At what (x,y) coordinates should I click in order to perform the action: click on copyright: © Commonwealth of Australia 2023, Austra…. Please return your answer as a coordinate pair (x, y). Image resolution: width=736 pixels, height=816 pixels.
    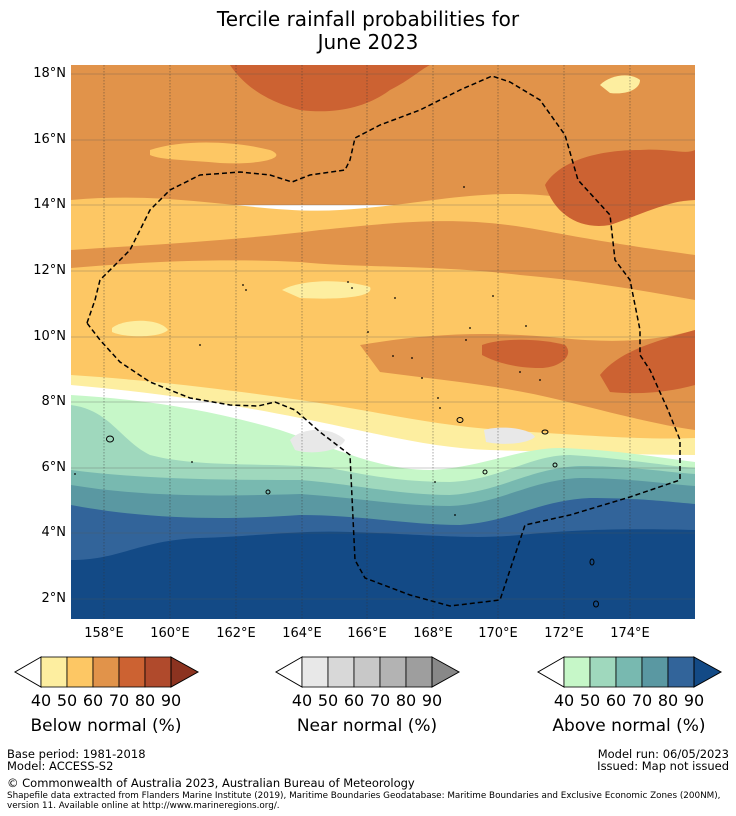
    Looking at the image, I should click on (211, 783).